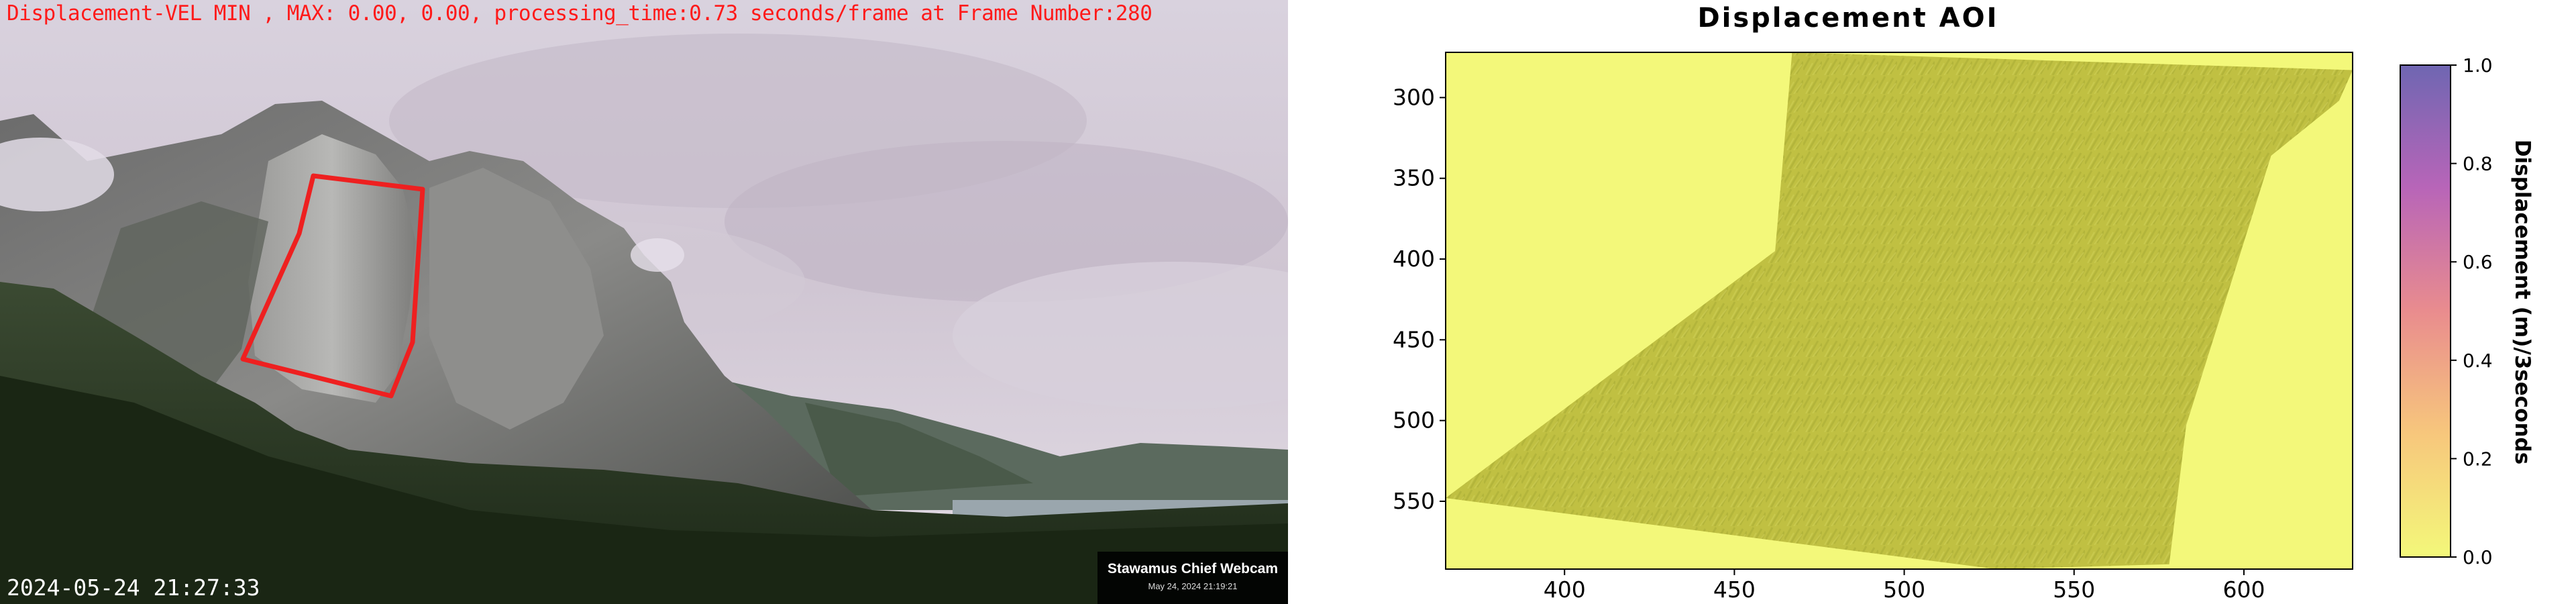 This screenshot has width=2576, height=604. What do you see at coordinates (1734, 589) in the screenshot?
I see `x-tick-label: 450` at bounding box center [1734, 589].